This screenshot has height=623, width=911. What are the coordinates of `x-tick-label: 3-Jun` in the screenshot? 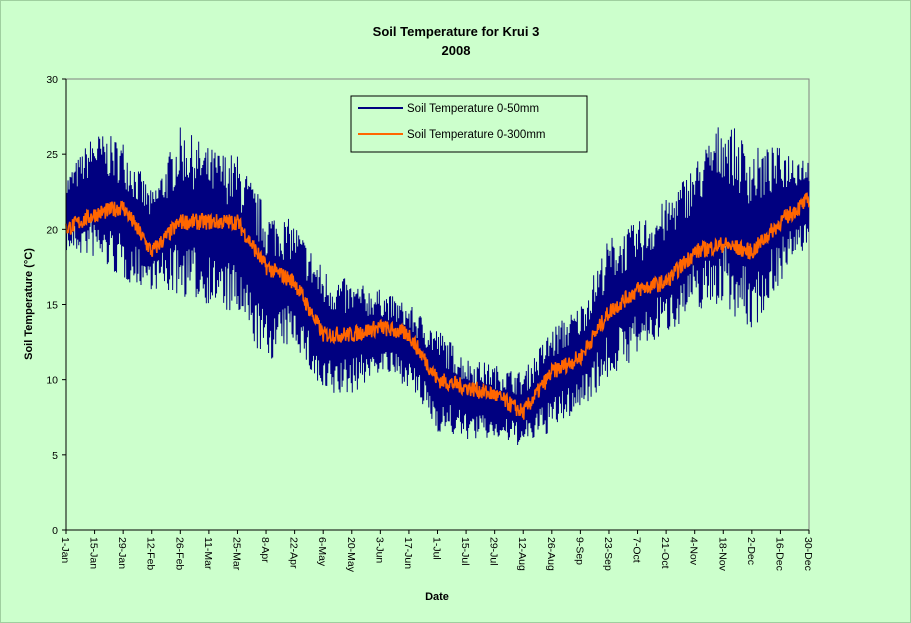 It's located at (379, 550).